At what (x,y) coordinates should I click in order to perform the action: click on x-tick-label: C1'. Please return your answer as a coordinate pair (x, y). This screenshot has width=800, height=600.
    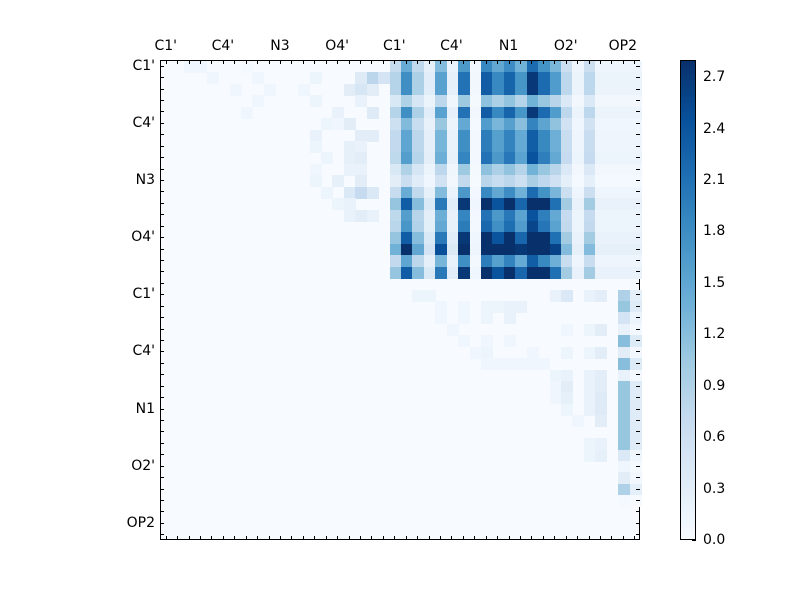
    Looking at the image, I should click on (165, 46).